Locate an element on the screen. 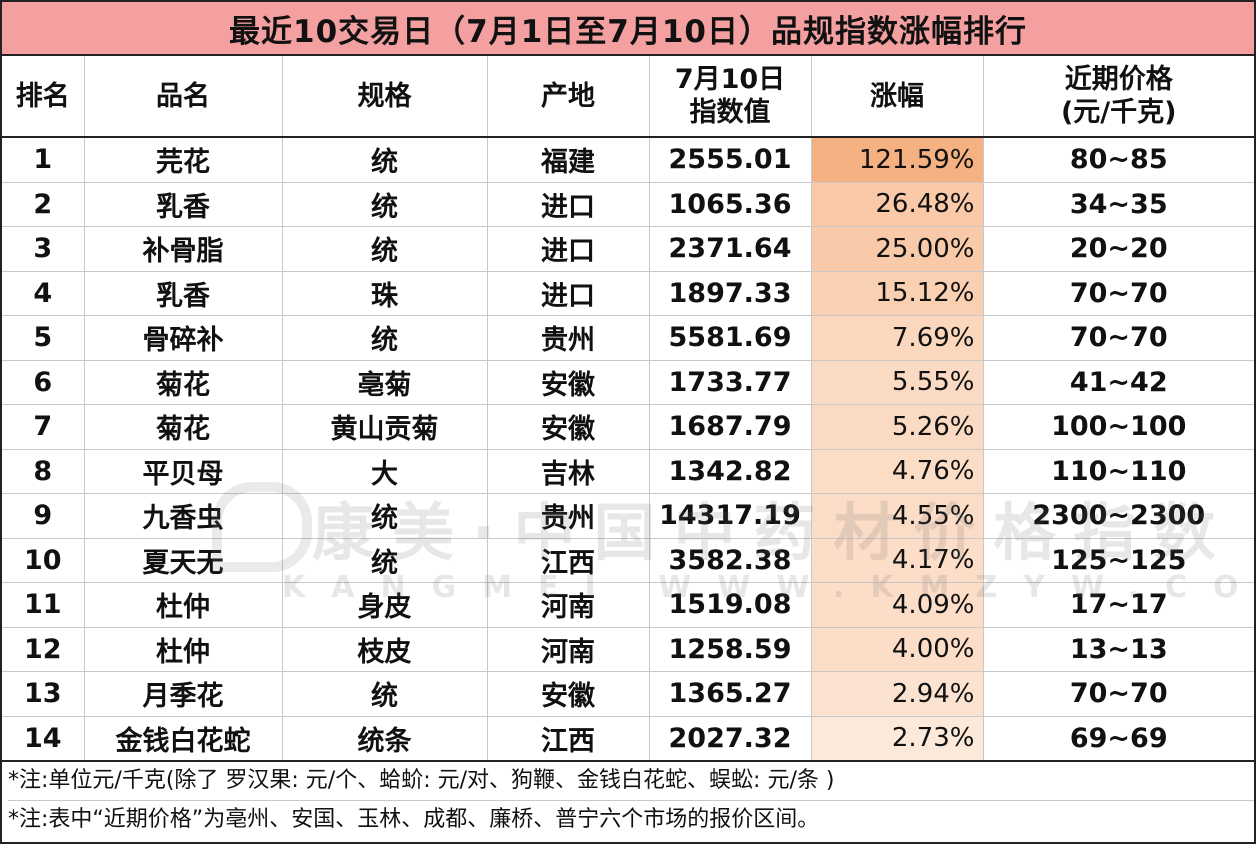 The width and height of the screenshot is (1256, 844). cell-price: 100~100 is located at coordinates (1118, 427).